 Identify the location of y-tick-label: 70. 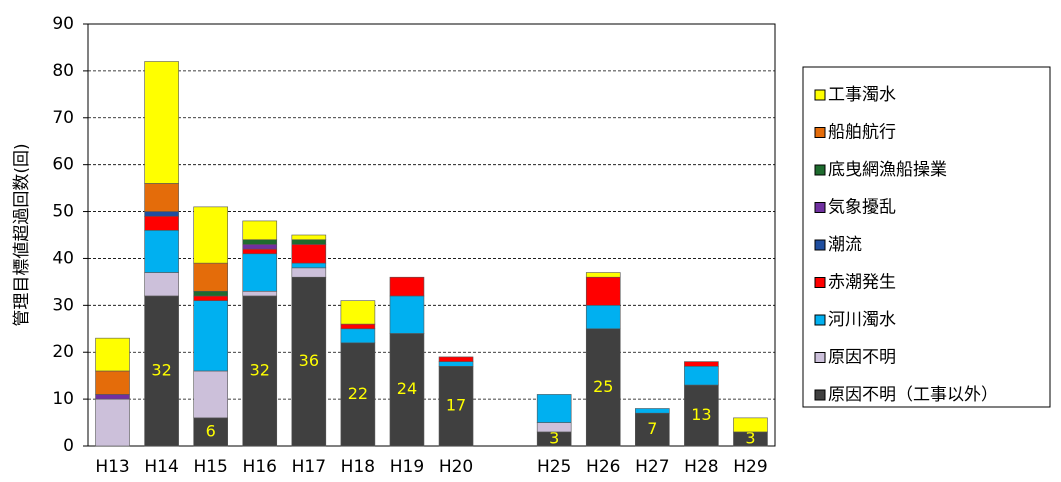
(63, 118).